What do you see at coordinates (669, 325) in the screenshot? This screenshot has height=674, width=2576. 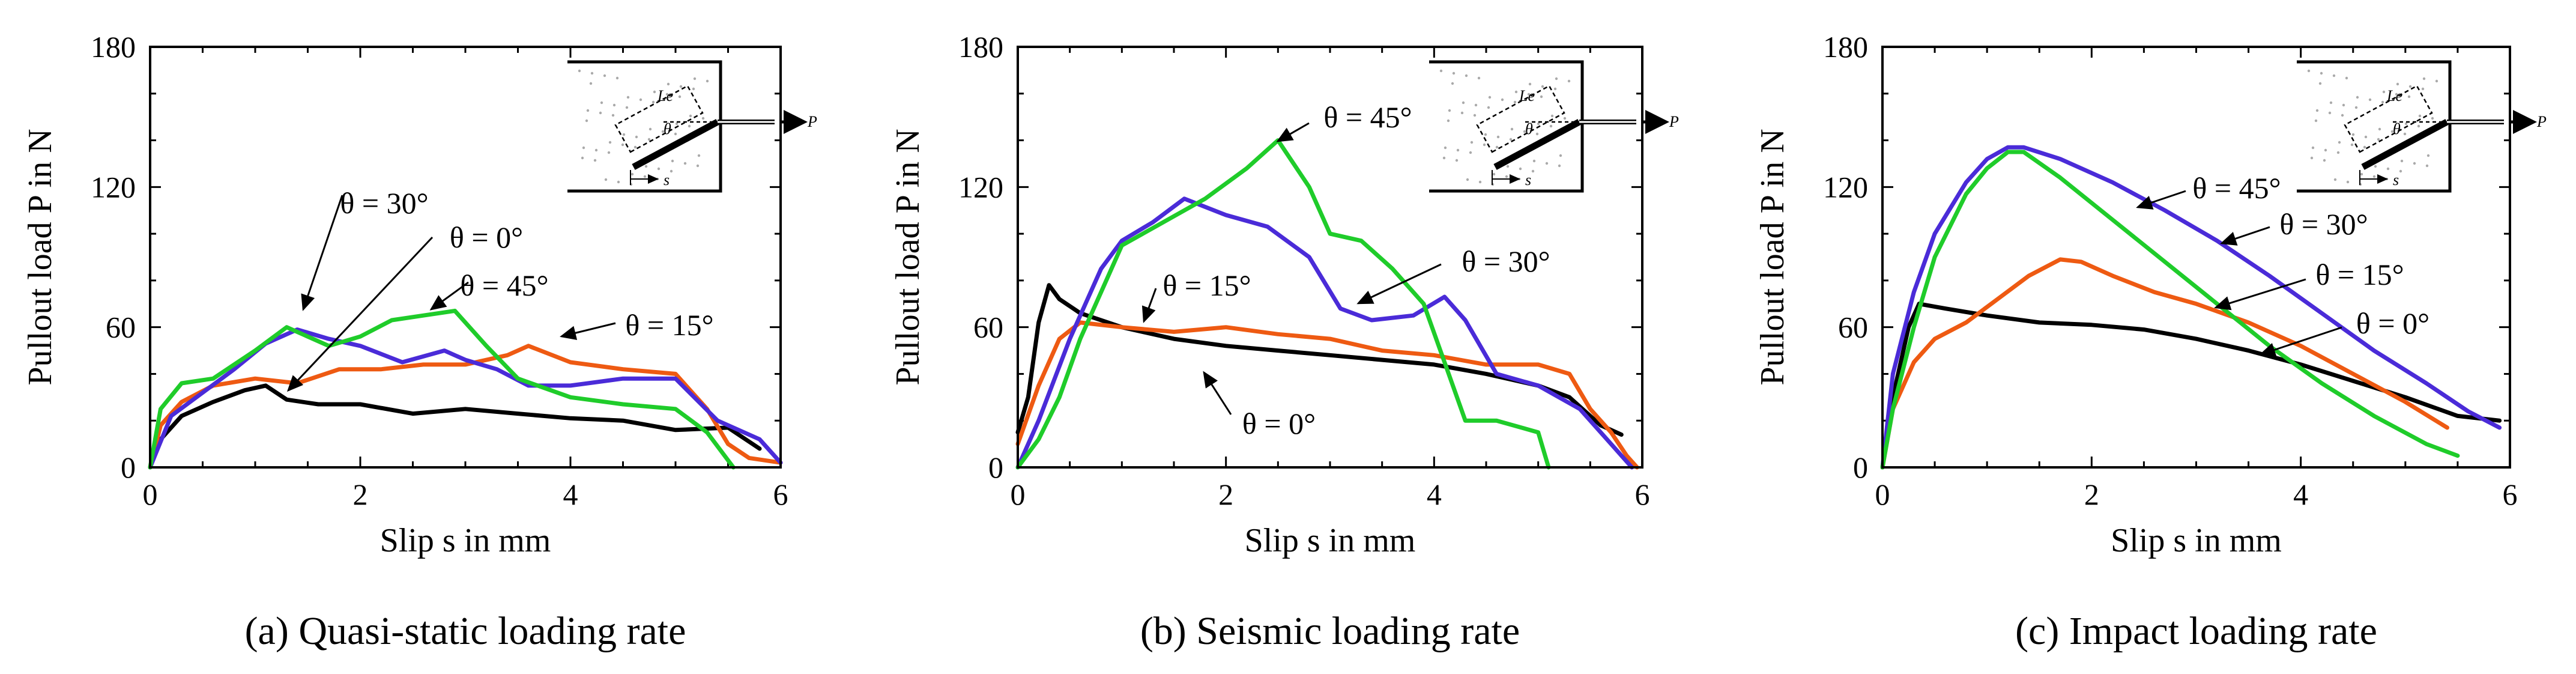 I see `annot-theta-15: θ = 15°` at bounding box center [669, 325].